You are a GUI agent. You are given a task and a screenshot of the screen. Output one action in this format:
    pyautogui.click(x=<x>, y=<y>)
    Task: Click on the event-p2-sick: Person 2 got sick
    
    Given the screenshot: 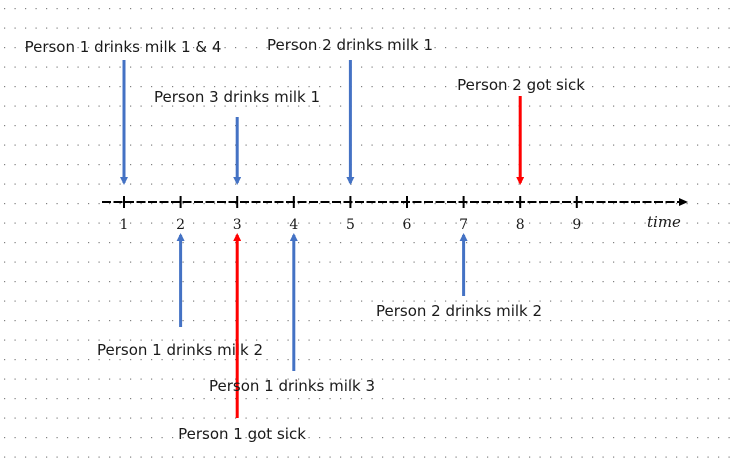 What is the action you would take?
    pyautogui.click(x=521, y=130)
    